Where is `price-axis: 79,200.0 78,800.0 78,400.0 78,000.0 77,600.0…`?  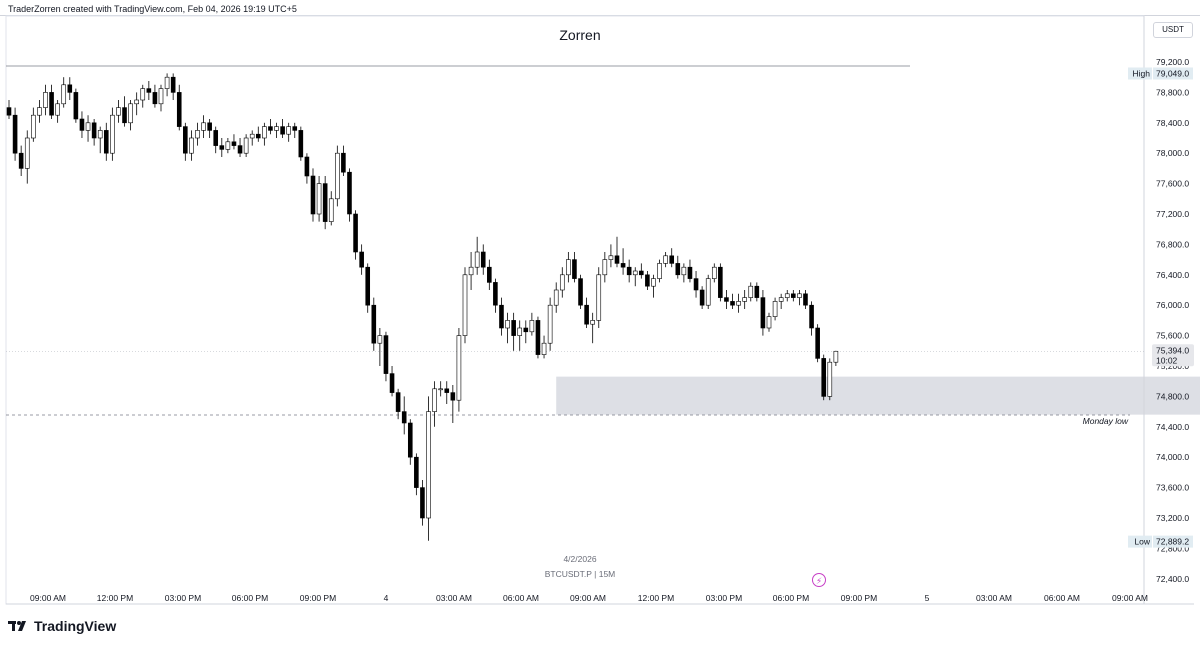
price-axis: 79,200.0 78,800.0 78,400.0 78,000.0 77,600.0… is located at coordinates (1172, 320).